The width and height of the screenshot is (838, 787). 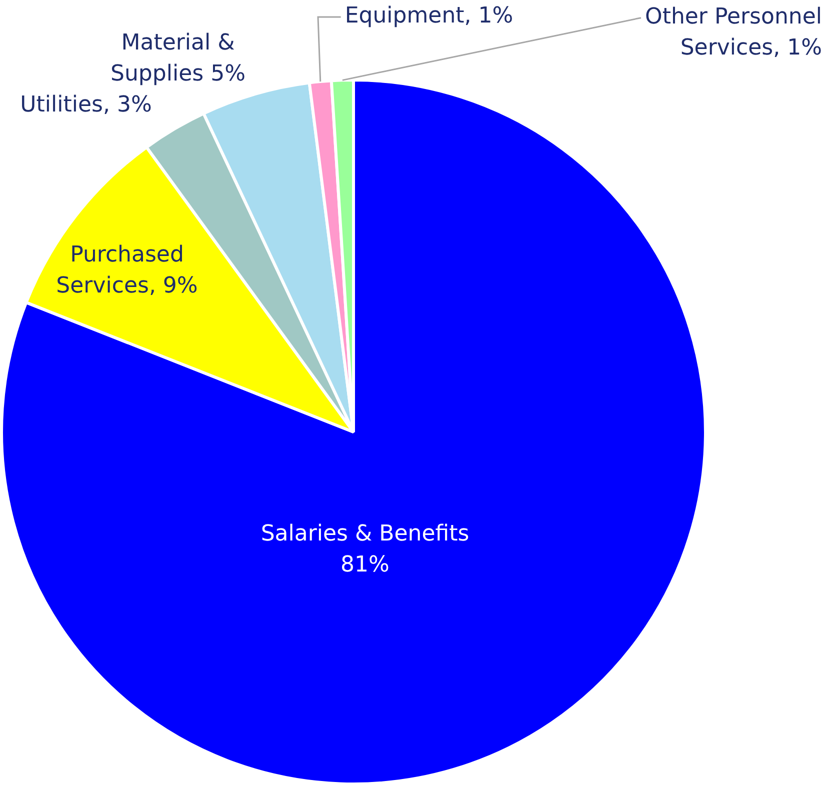 What do you see at coordinates (127, 270) in the screenshot?
I see `slice-label: Purchased Services, 9%` at bounding box center [127, 270].